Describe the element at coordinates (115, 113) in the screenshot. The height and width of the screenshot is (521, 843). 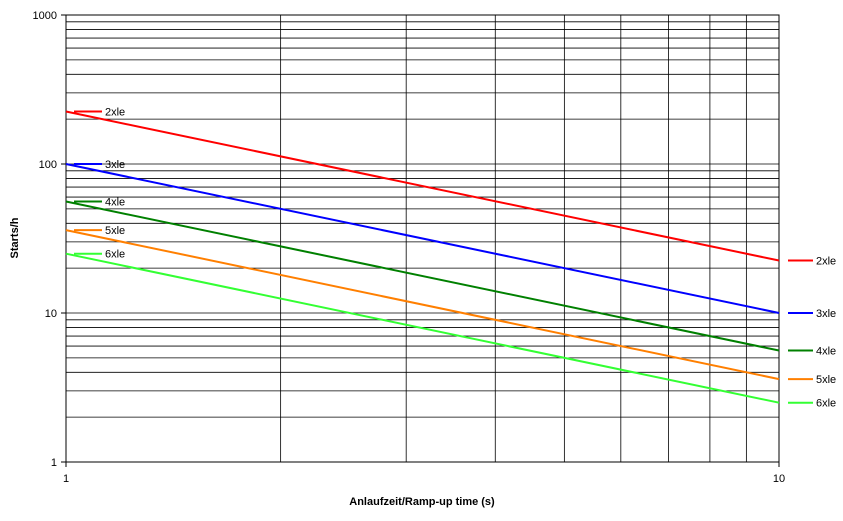
I see `series-label: 2xle` at that location.